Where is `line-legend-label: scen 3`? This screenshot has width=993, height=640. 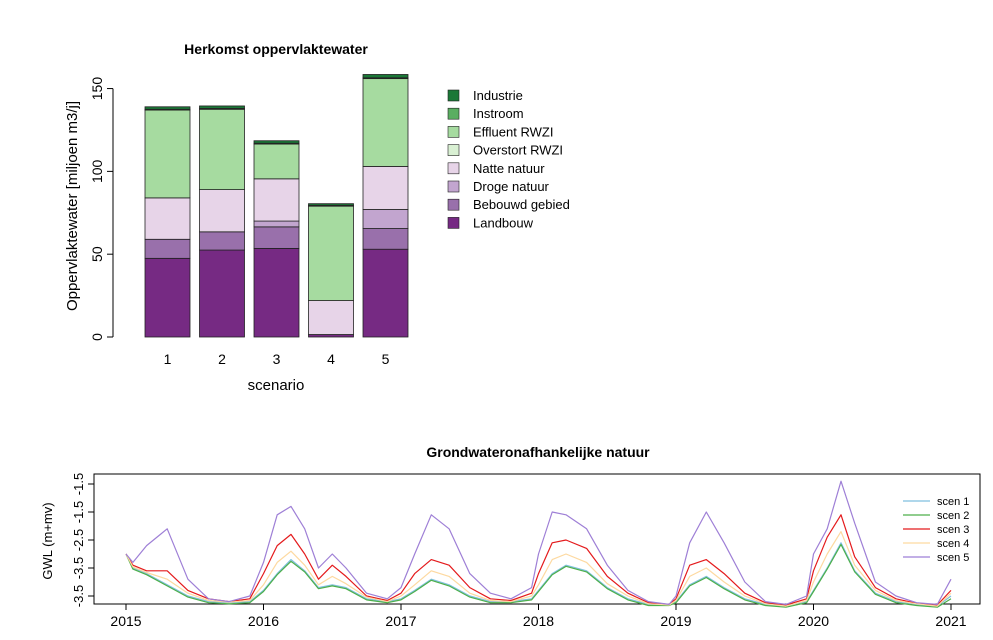 line-legend-label: scen 3 is located at coordinates (953, 530).